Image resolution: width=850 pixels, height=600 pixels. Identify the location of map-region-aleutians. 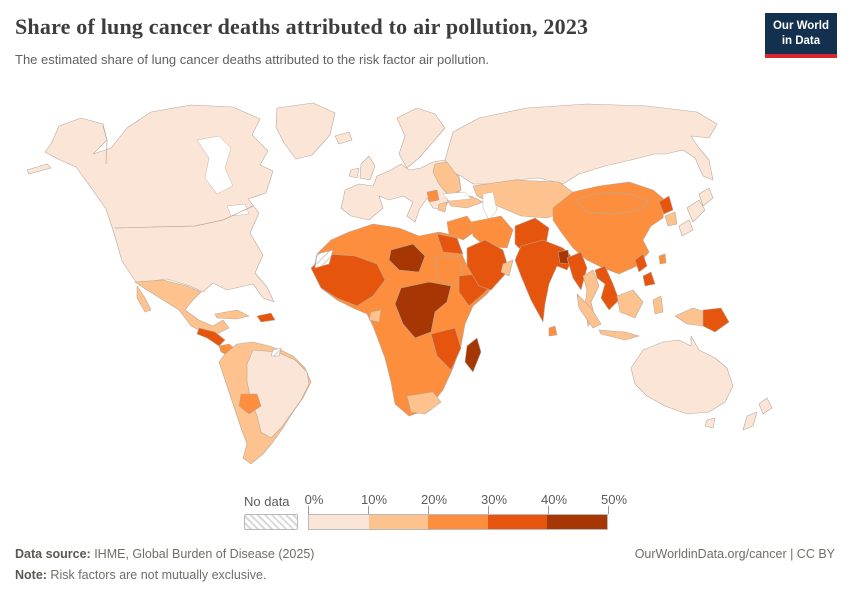
(39, 169).